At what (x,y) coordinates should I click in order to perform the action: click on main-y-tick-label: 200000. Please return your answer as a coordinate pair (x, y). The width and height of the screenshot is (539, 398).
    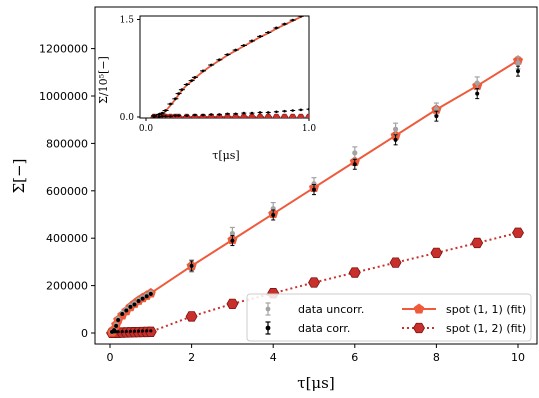
    Looking at the image, I should click on (67, 286).